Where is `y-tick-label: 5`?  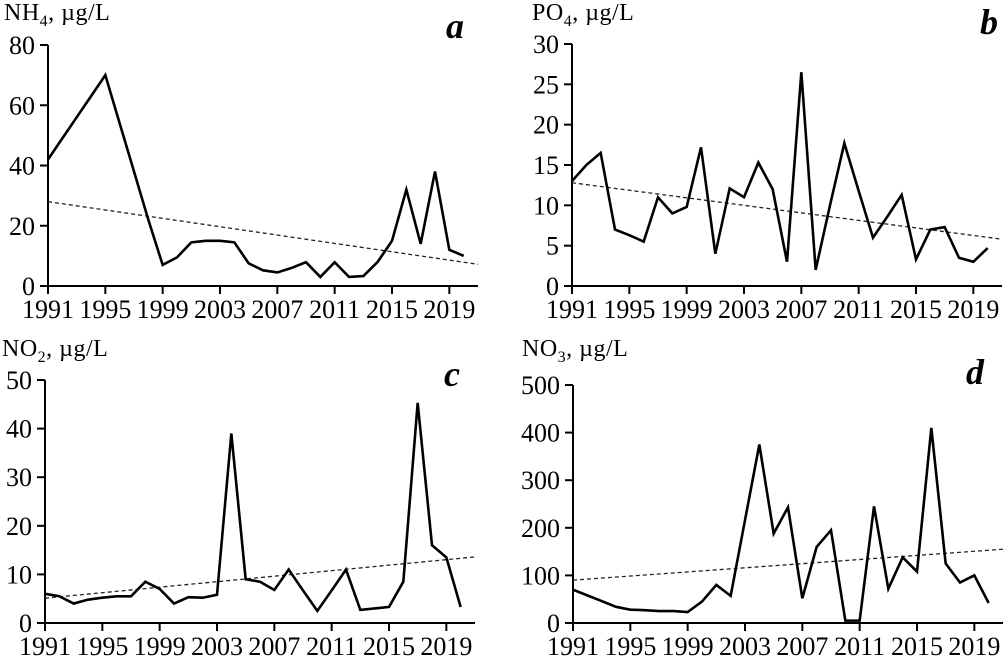
y-tick-label: 5 is located at coordinates (552, 246).